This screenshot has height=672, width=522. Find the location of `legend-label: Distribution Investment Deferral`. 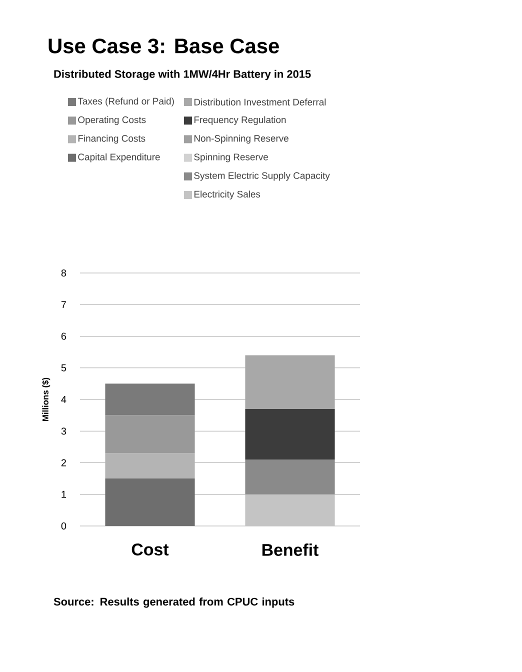

legend-label: Distribution Investment Deferral is located at coordinates (260, 102).